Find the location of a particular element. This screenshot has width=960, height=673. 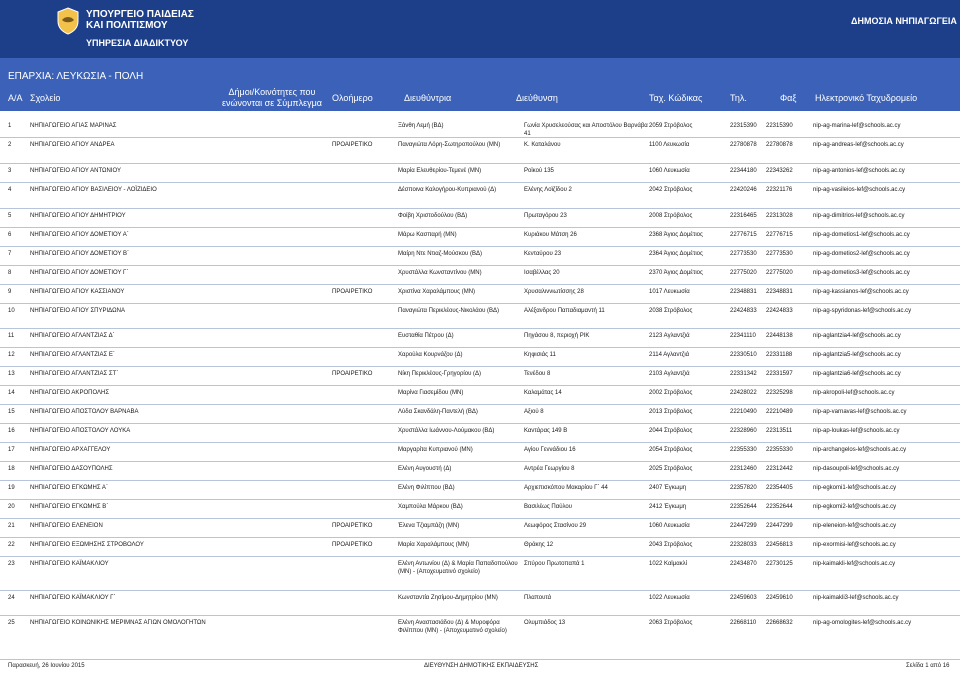

address-cell: Ροϊκού 135 is located at coordinates (539, 171).